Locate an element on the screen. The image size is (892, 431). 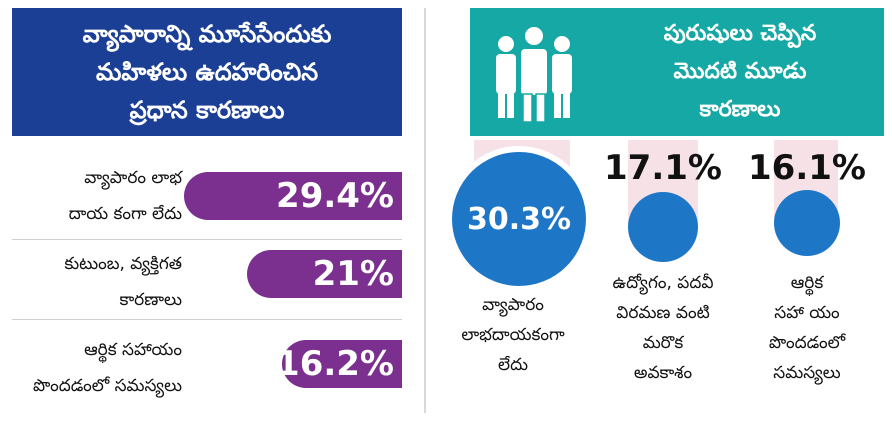
bar-mark: 21% is located at coordinates (324, 274).